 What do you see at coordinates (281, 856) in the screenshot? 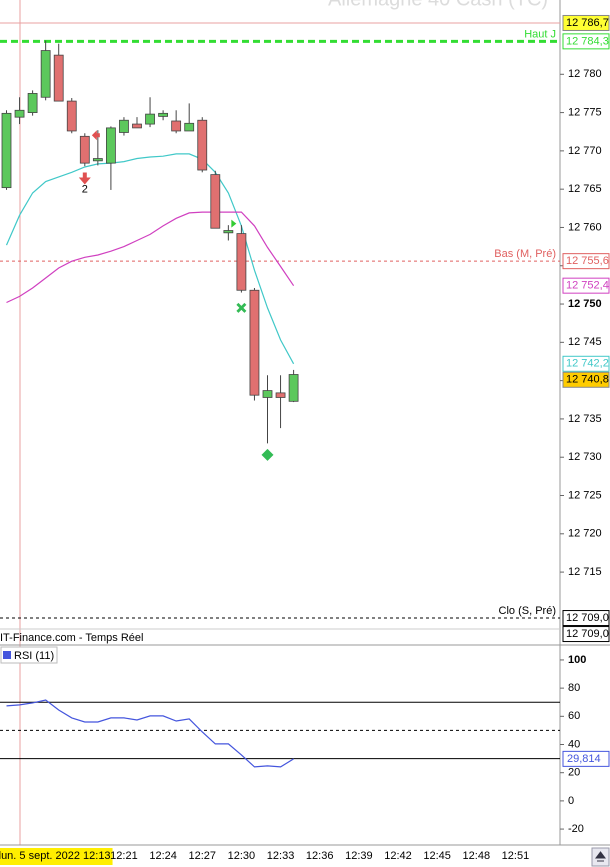
I see `x-tick-label: 12:33` at bounding box center [281, 856].